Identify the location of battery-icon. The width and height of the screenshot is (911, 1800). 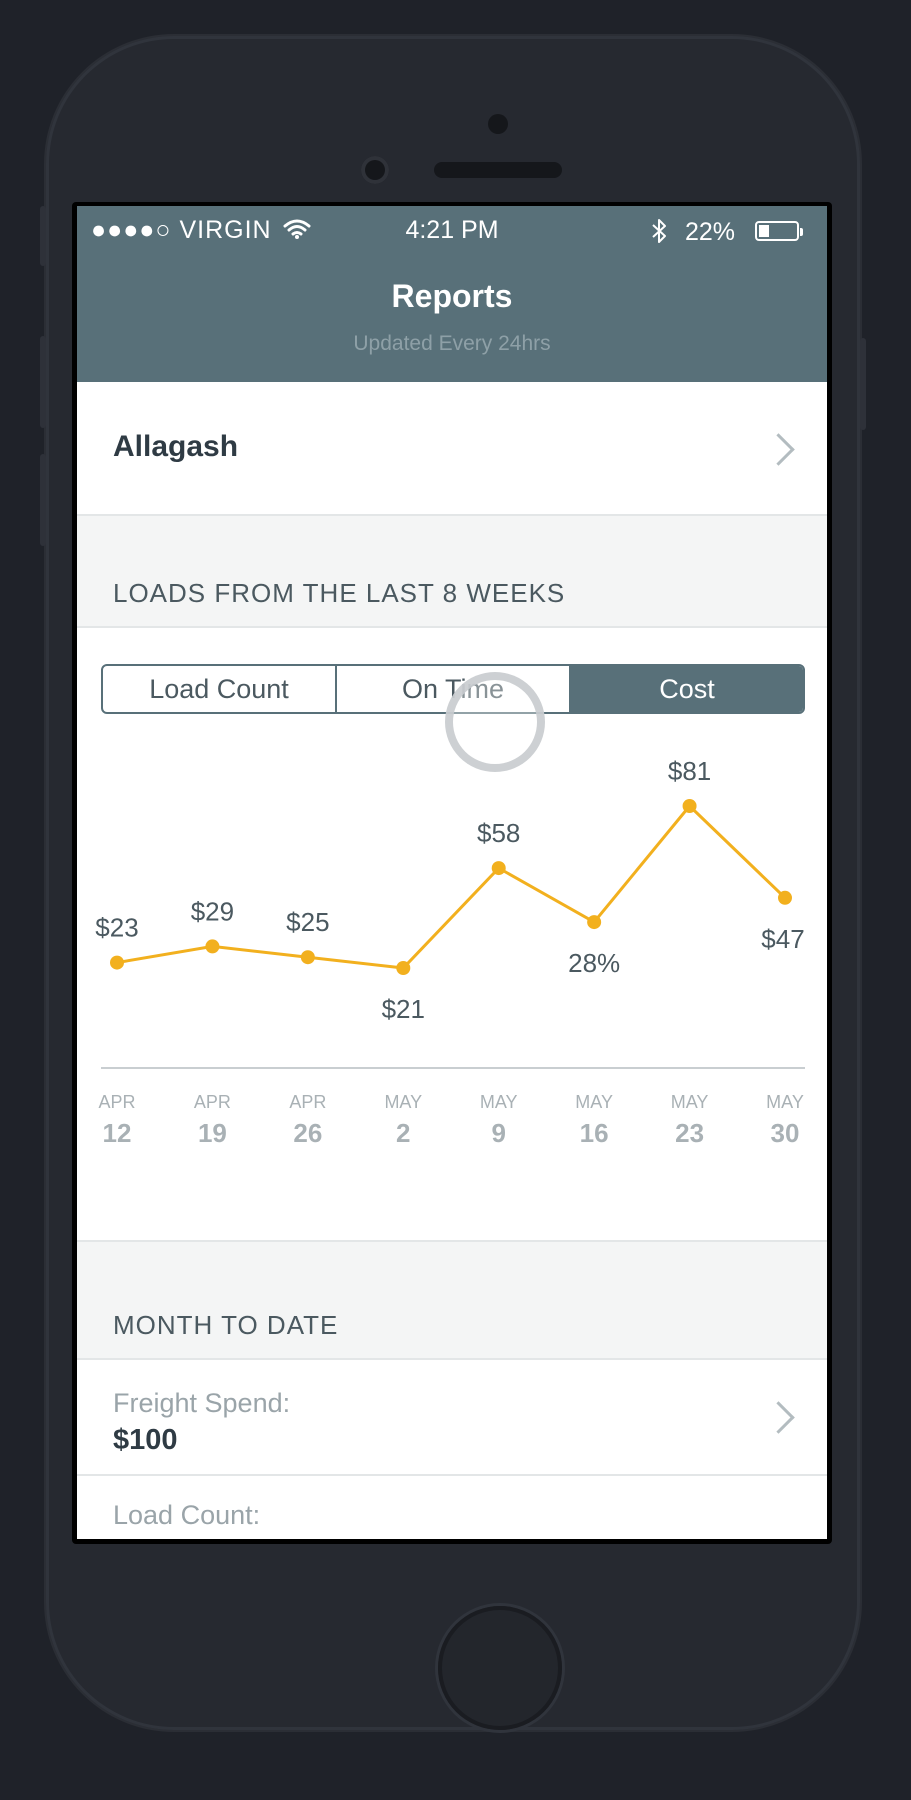
(779, 231).